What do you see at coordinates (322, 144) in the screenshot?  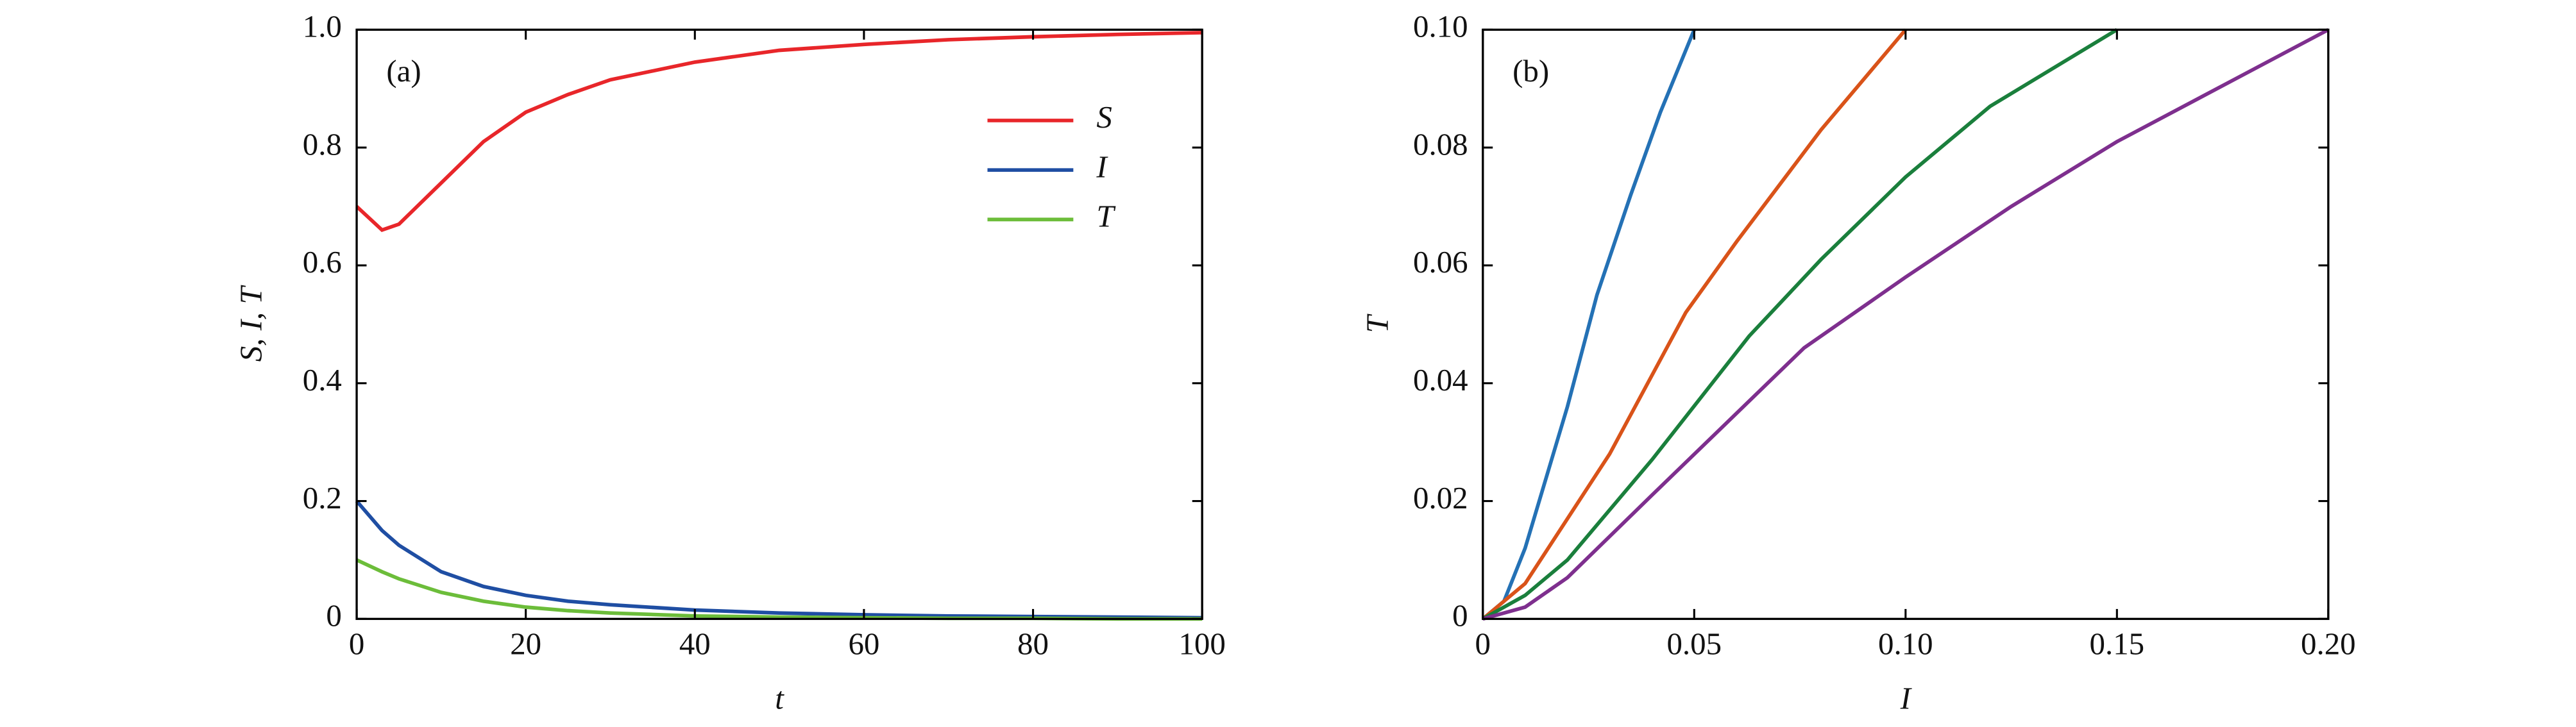 I see `y-tick-label: 0.8` at bounding box center [322, 144].